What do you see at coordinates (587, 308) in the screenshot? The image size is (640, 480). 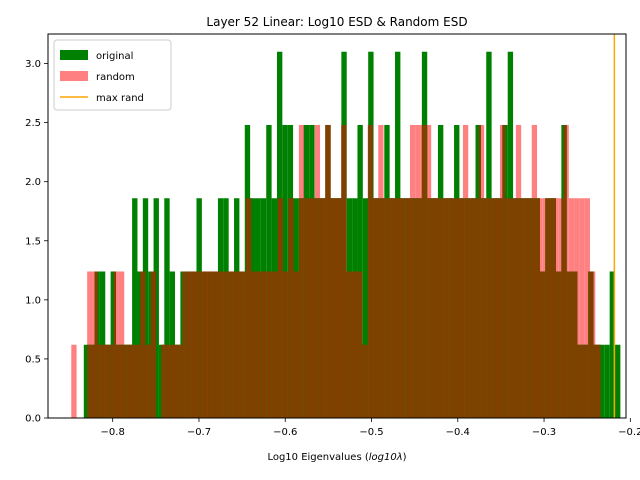 I see `random-bar` at bounding box center [587, 308].